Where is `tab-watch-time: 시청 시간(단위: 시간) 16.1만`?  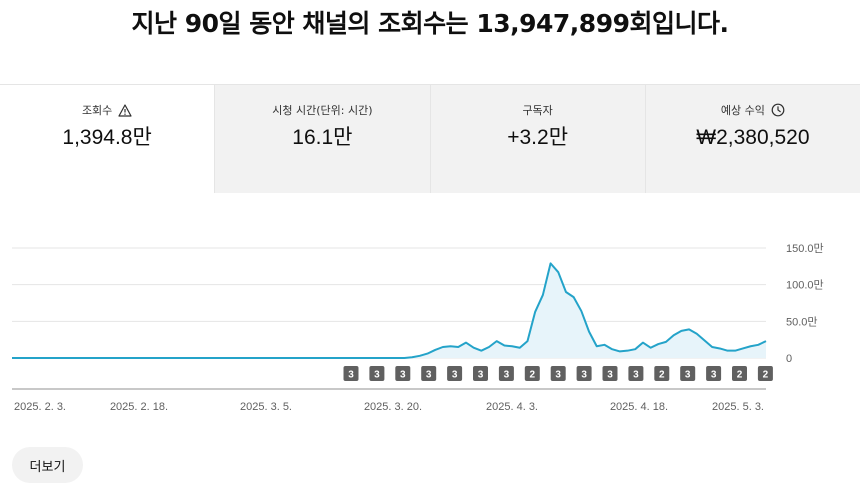
tab-watch-time: 시청 시간(단위: 시간) 16.1만 is located at coordinates (322, 139).